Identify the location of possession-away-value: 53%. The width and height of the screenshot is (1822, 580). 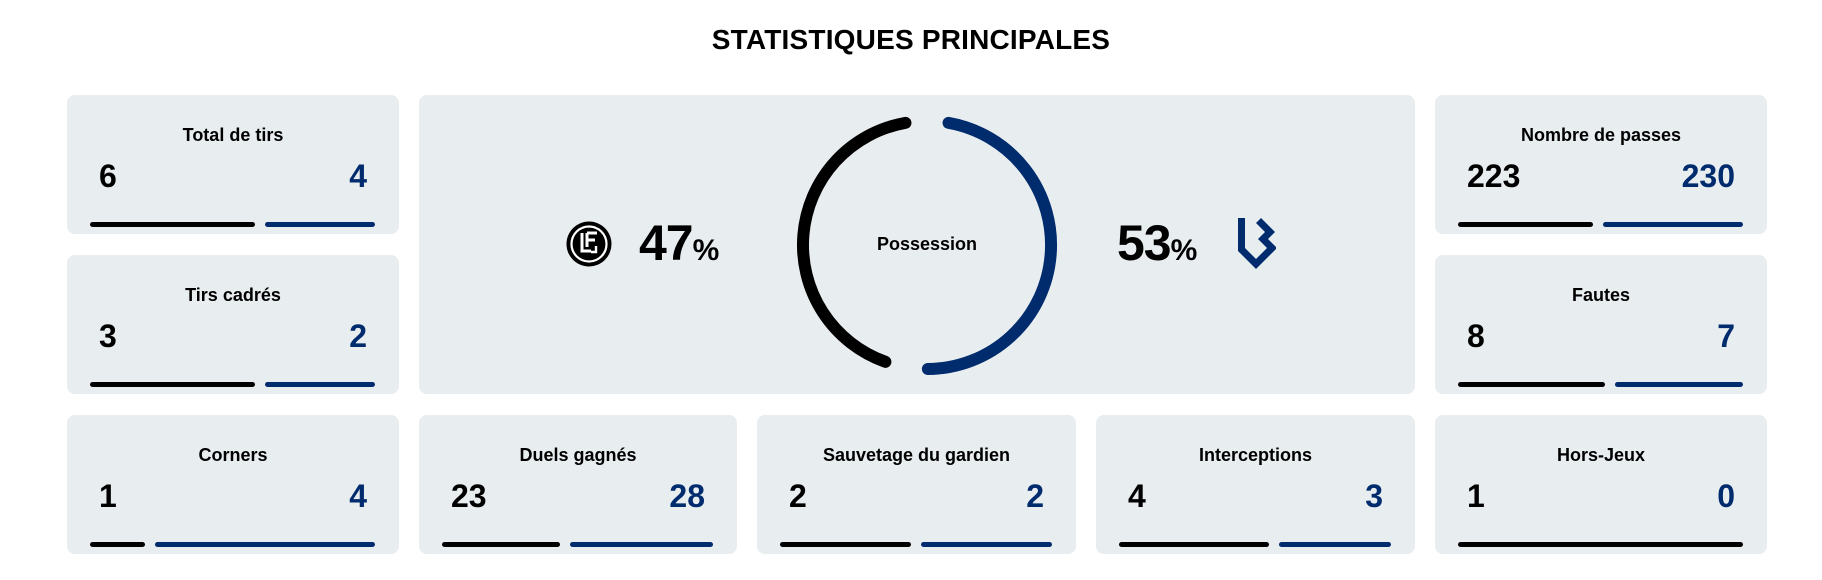
(1157, 249).